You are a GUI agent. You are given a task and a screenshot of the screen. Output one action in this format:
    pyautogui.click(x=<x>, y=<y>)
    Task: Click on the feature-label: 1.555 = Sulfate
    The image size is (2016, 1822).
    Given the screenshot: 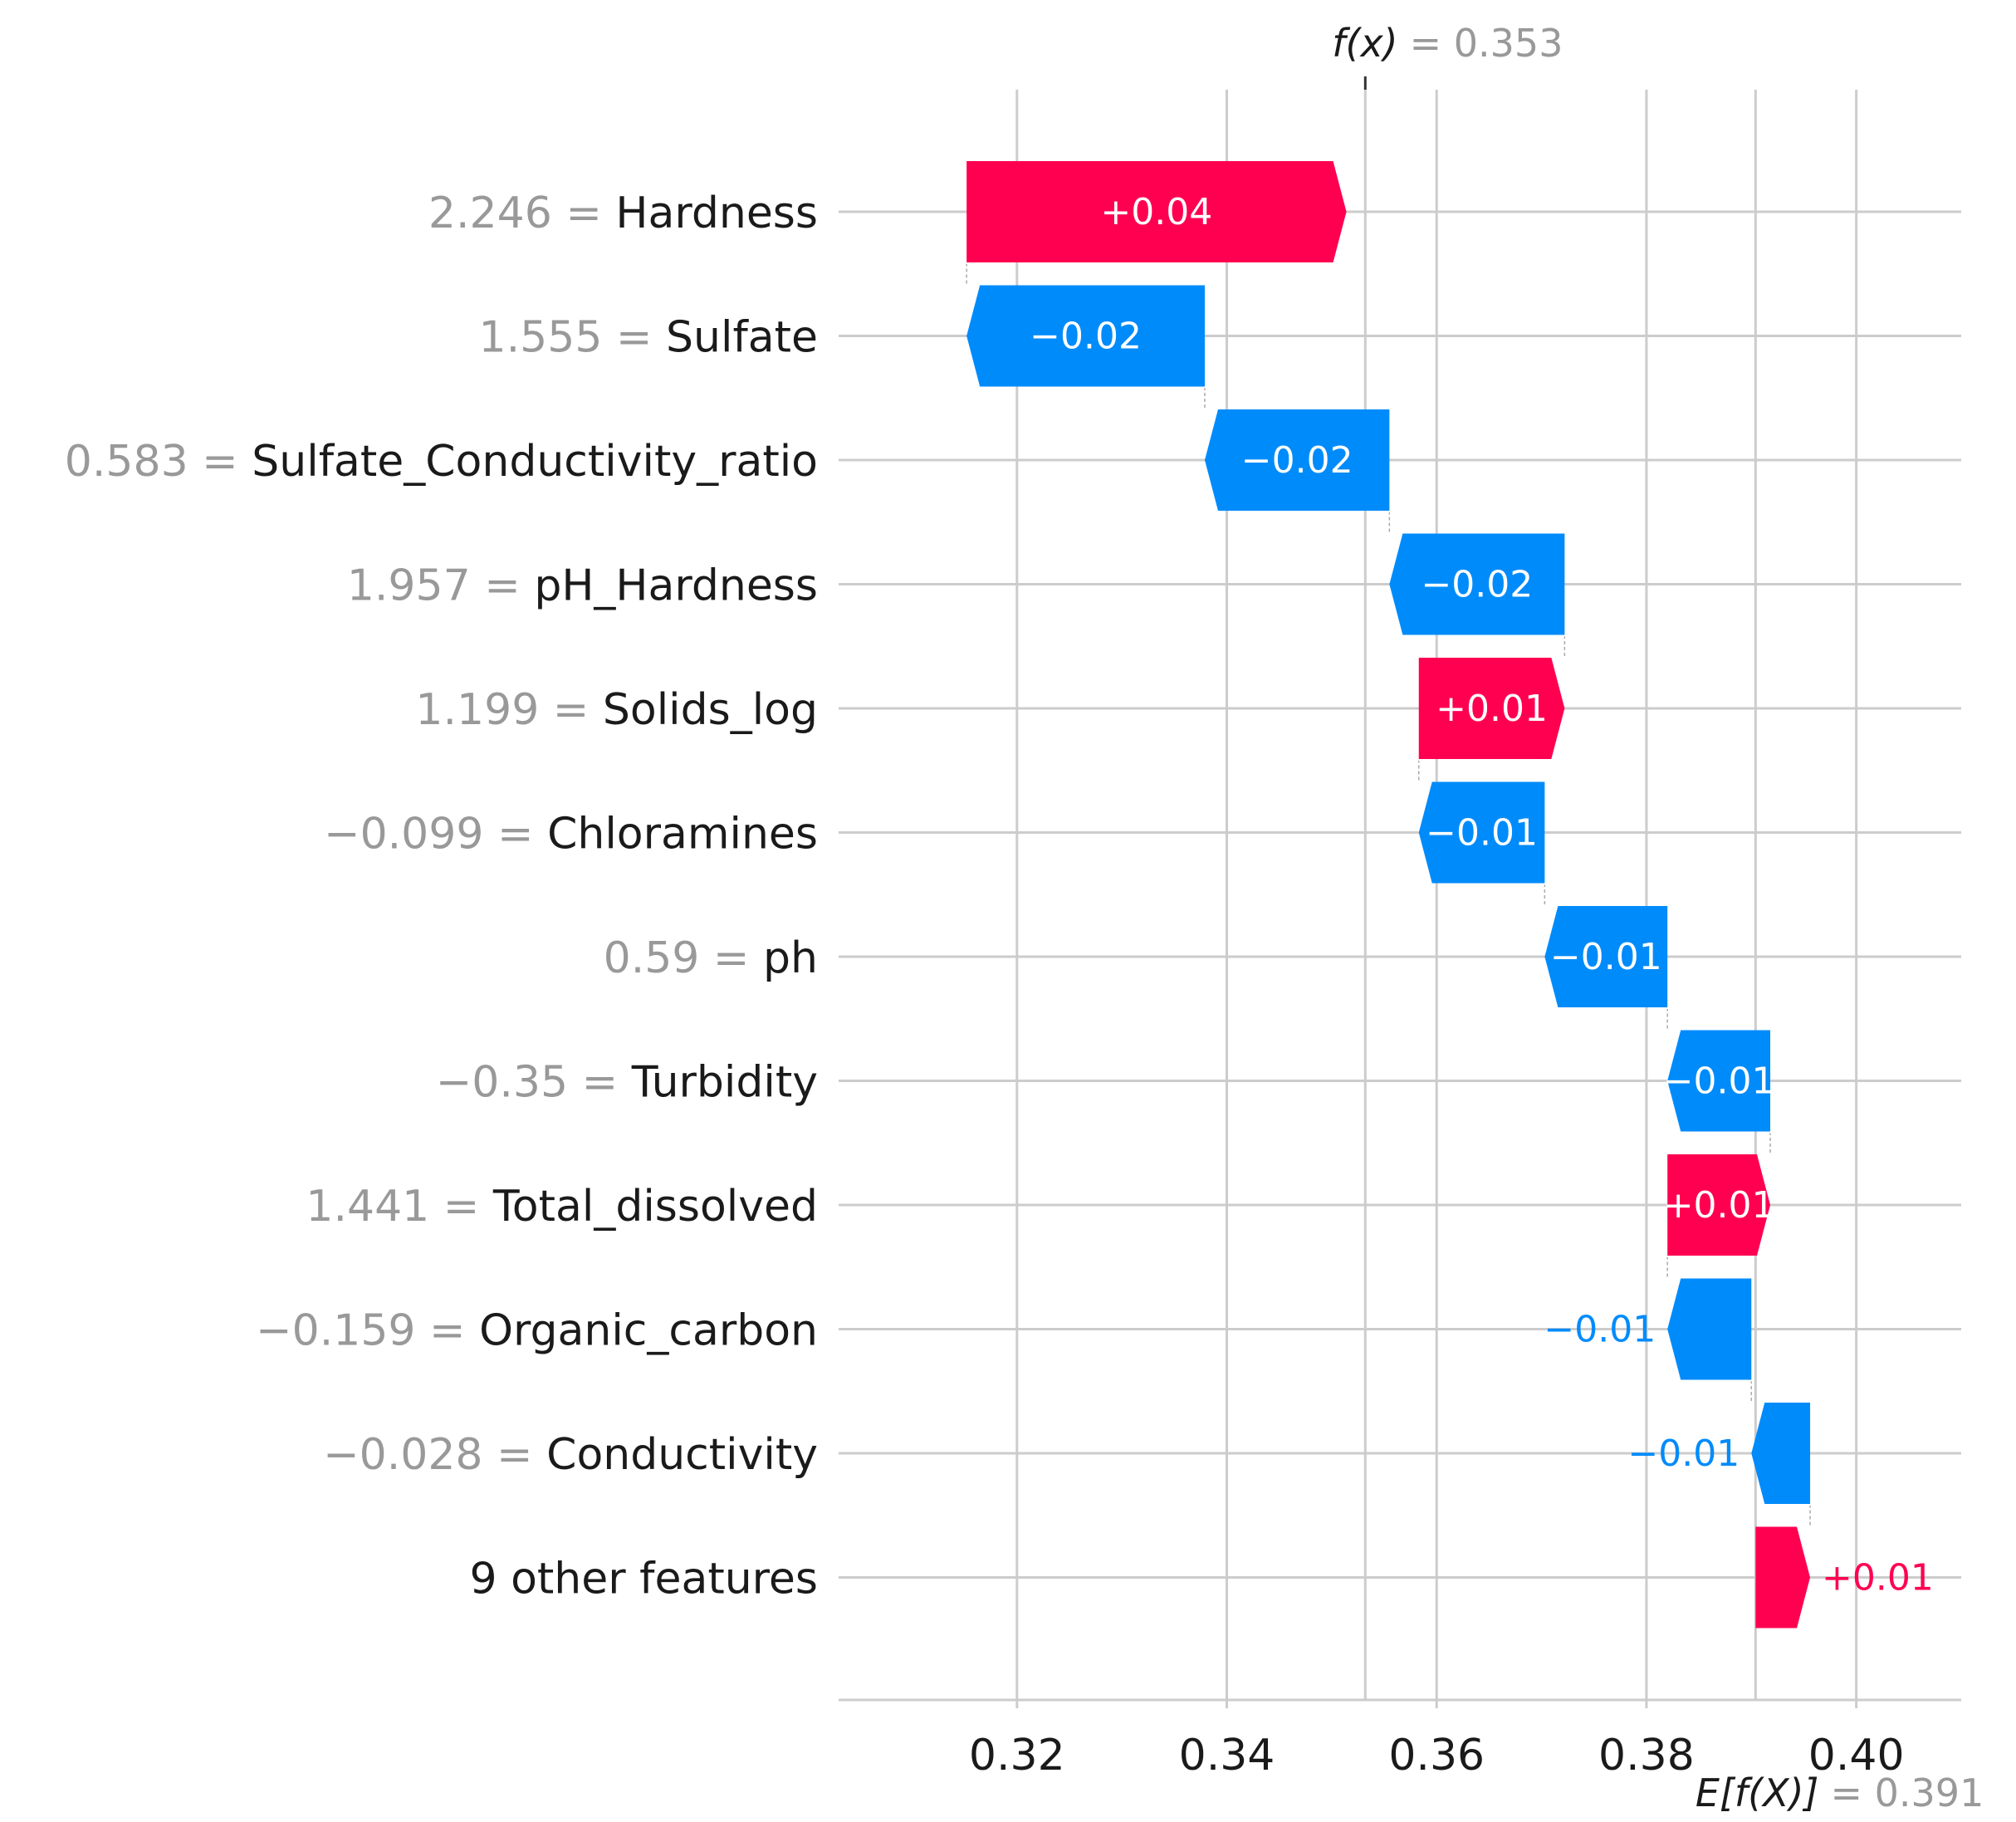 What is the action you would take?
    pyautogui.click(x=648, y=338)
    